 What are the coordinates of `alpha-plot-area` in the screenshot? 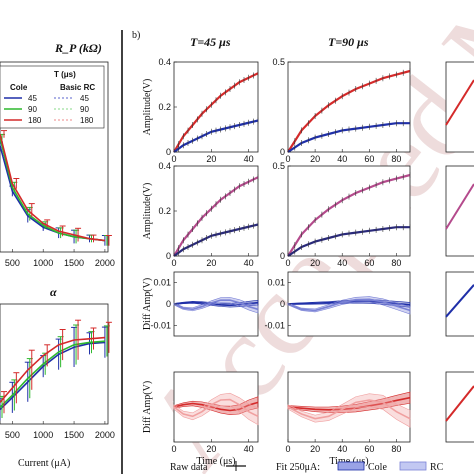 It's located at (56, 370).